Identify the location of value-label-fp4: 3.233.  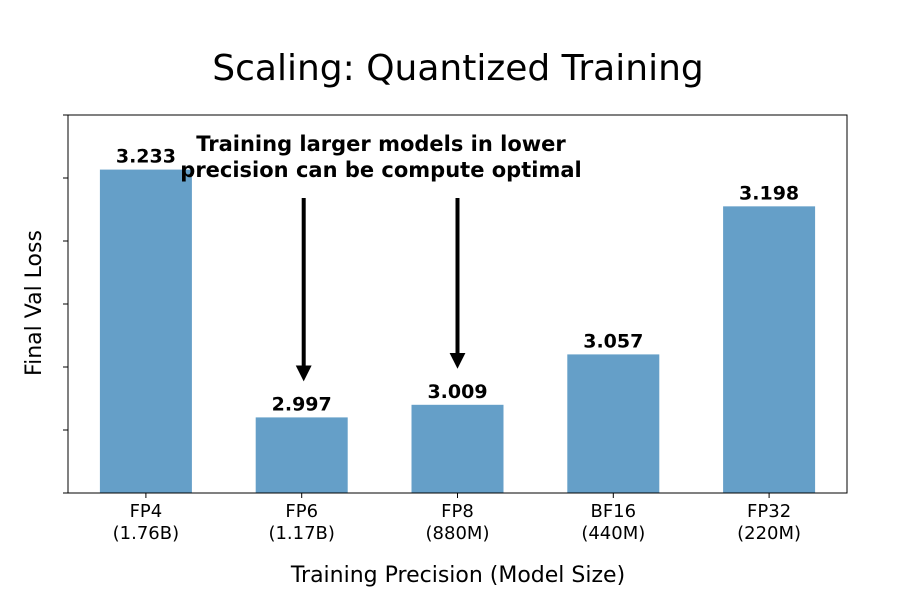
(146, 157).